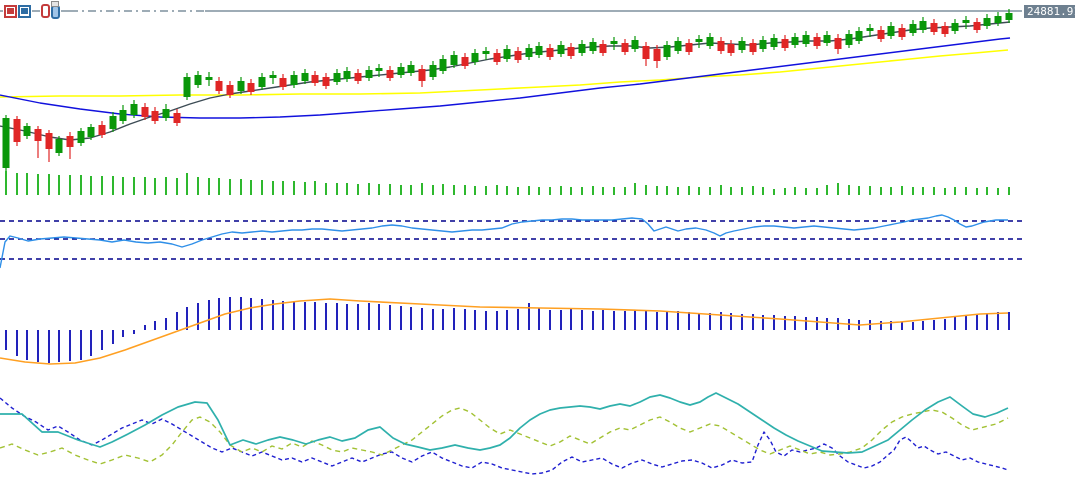  Describe the element at coordinates (505, 331) in the screenshot. I see `macd-panel` at that location.